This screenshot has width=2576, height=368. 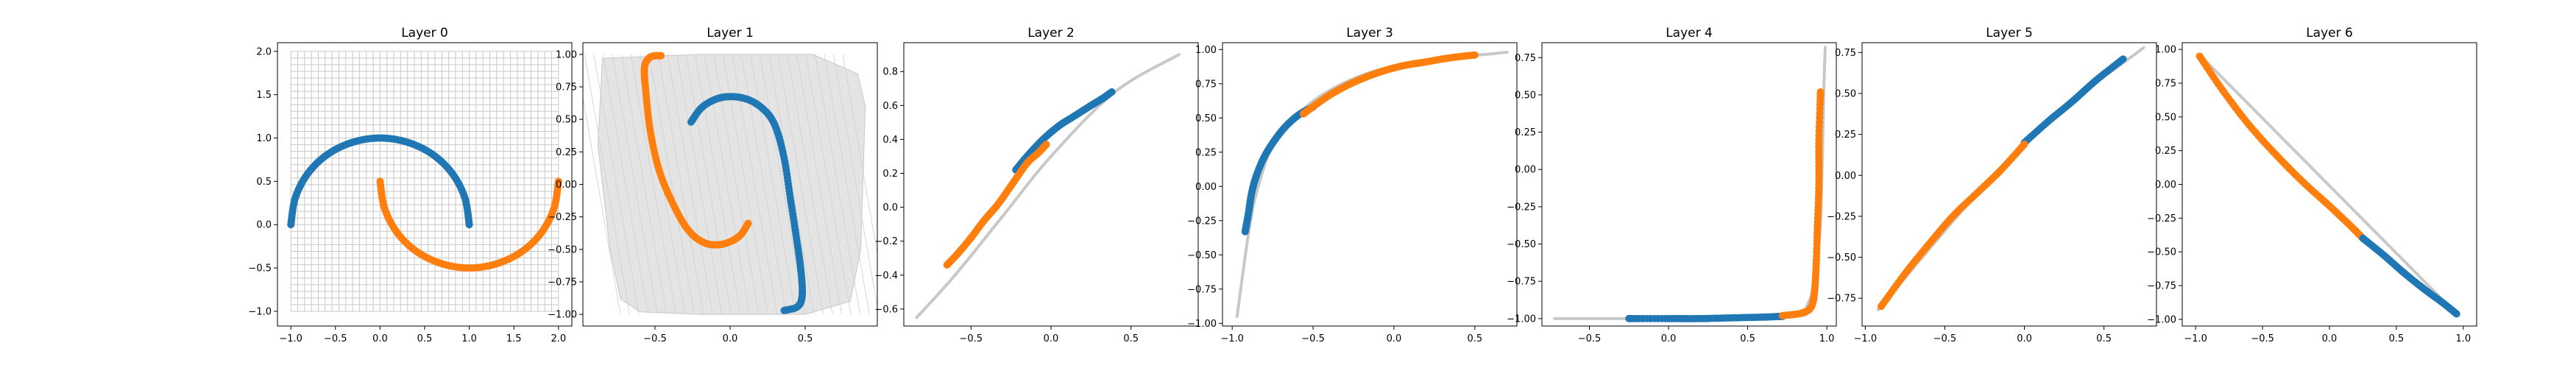 I want to click on panel-title: Layer 6, so click(x=2329, y=33).